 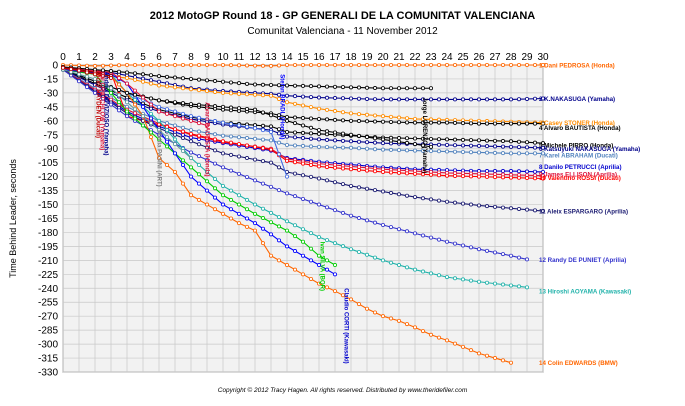 What do you see at coordinates (342, 31) in the screenshot?
I see `chart-subtitle: Comunitat Valenciana - 11 November 2012` at bounding box center [342, 31].